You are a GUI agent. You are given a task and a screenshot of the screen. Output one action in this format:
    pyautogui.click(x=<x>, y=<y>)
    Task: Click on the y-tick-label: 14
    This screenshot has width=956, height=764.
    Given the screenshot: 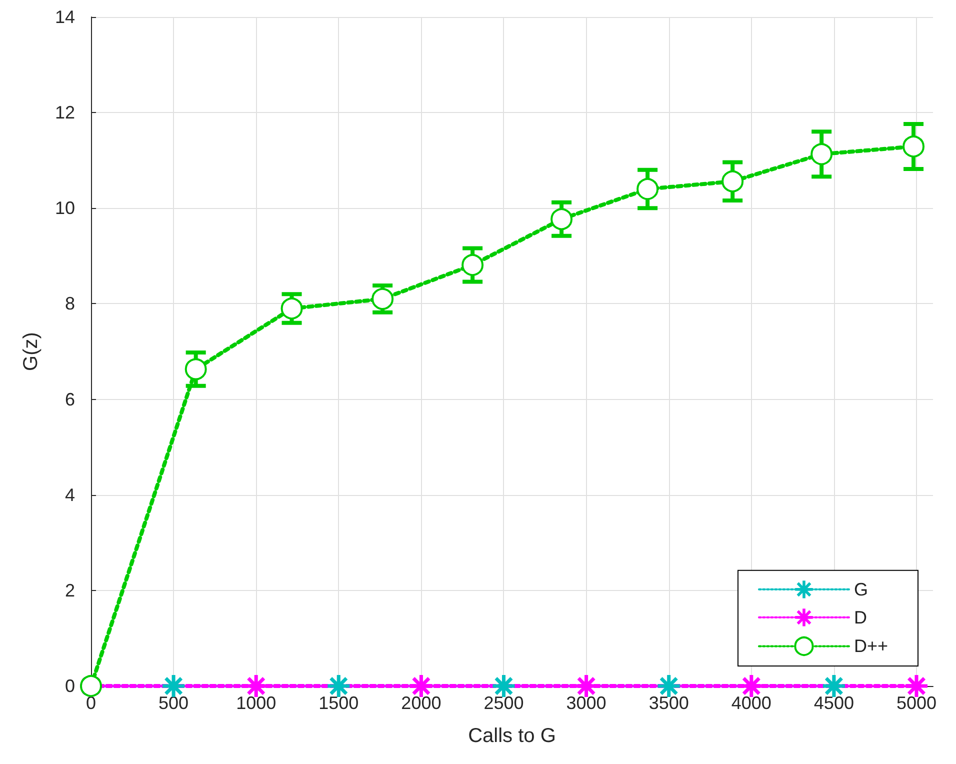 What is the action you would take?
    pyautogui.click(x=64, y=17)
    